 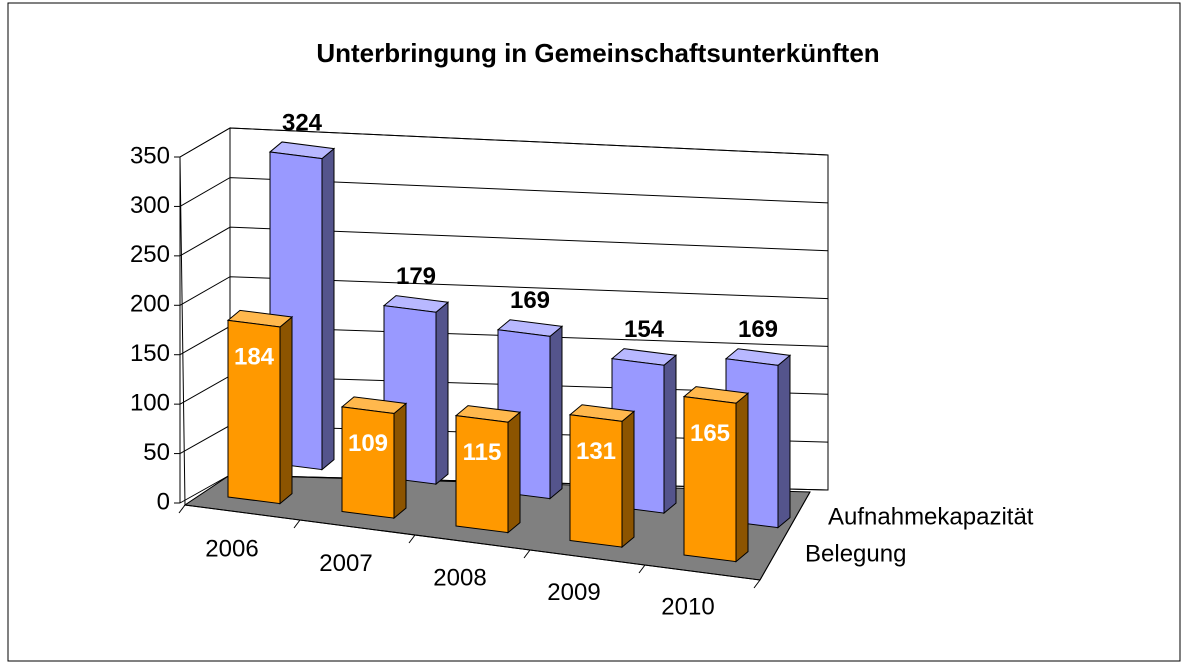 I want to click on x-axis, so click(x=472, y=542).